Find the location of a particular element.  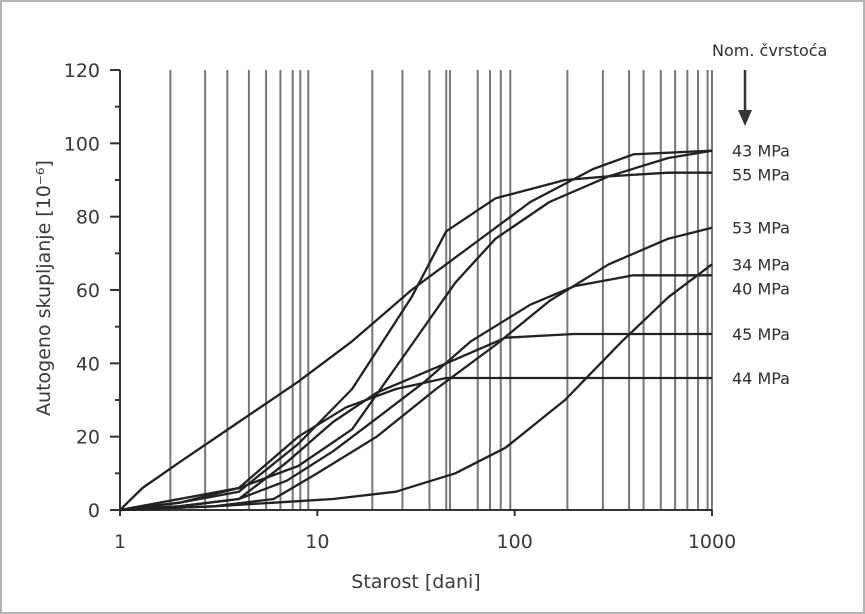

y-tick-label: 120 is located at coordinates (82, 71).